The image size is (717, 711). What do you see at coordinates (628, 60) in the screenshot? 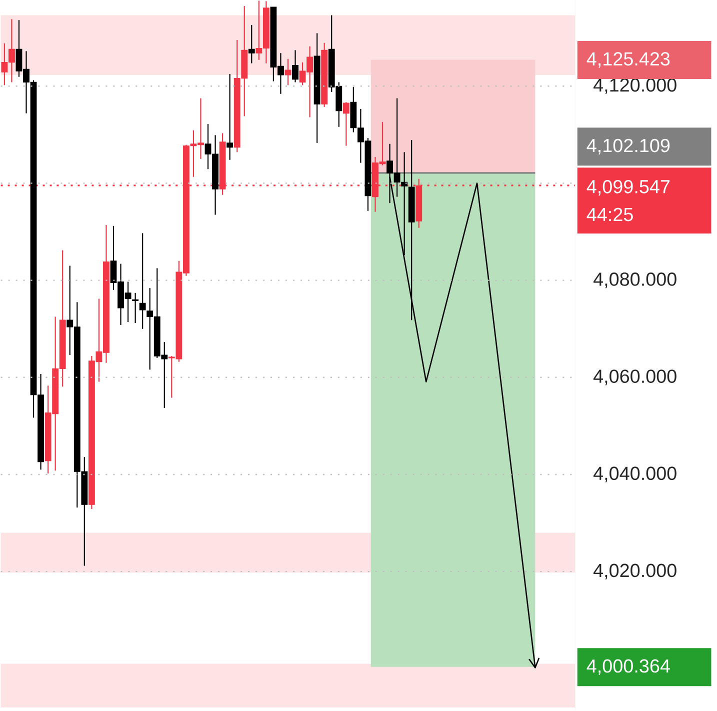
I see `band-label: 4,125.423` at bounding box center [628, 60].